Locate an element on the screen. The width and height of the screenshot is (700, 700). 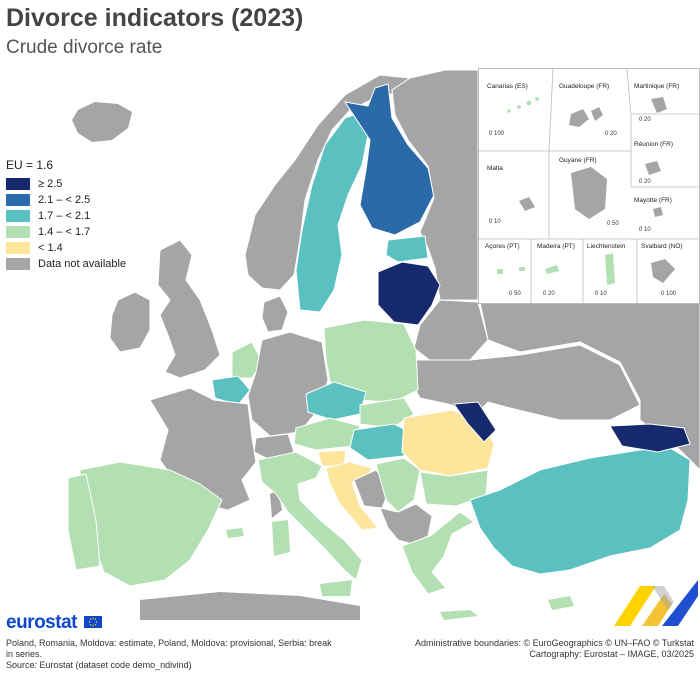
legend-title: EU = 1.6 is located at coordinates (30, 165).